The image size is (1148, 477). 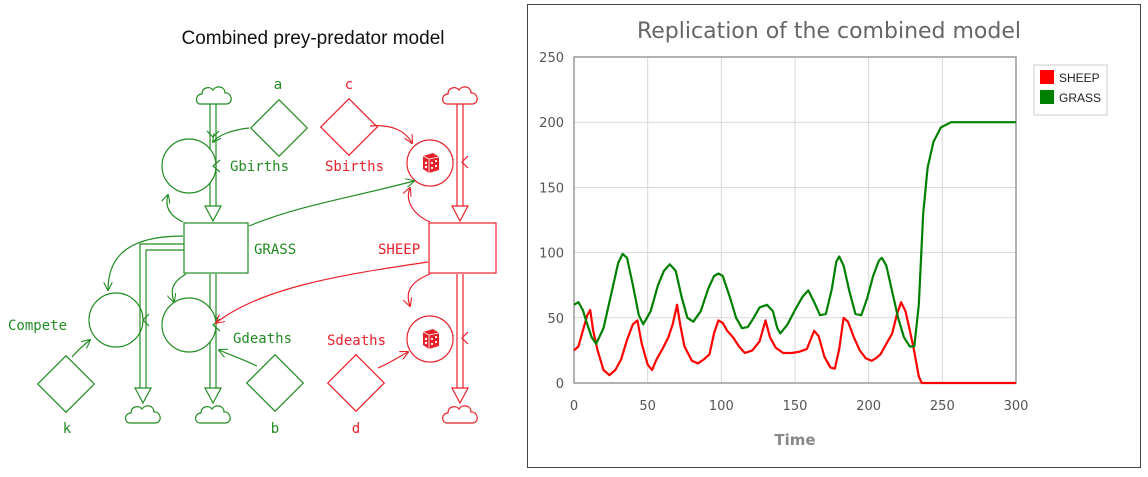 What do you see at coordinates (1079, 78) in the screenshot?
I see `legend-label-sheep: SHEEP` at bounding box center [1079, 78].